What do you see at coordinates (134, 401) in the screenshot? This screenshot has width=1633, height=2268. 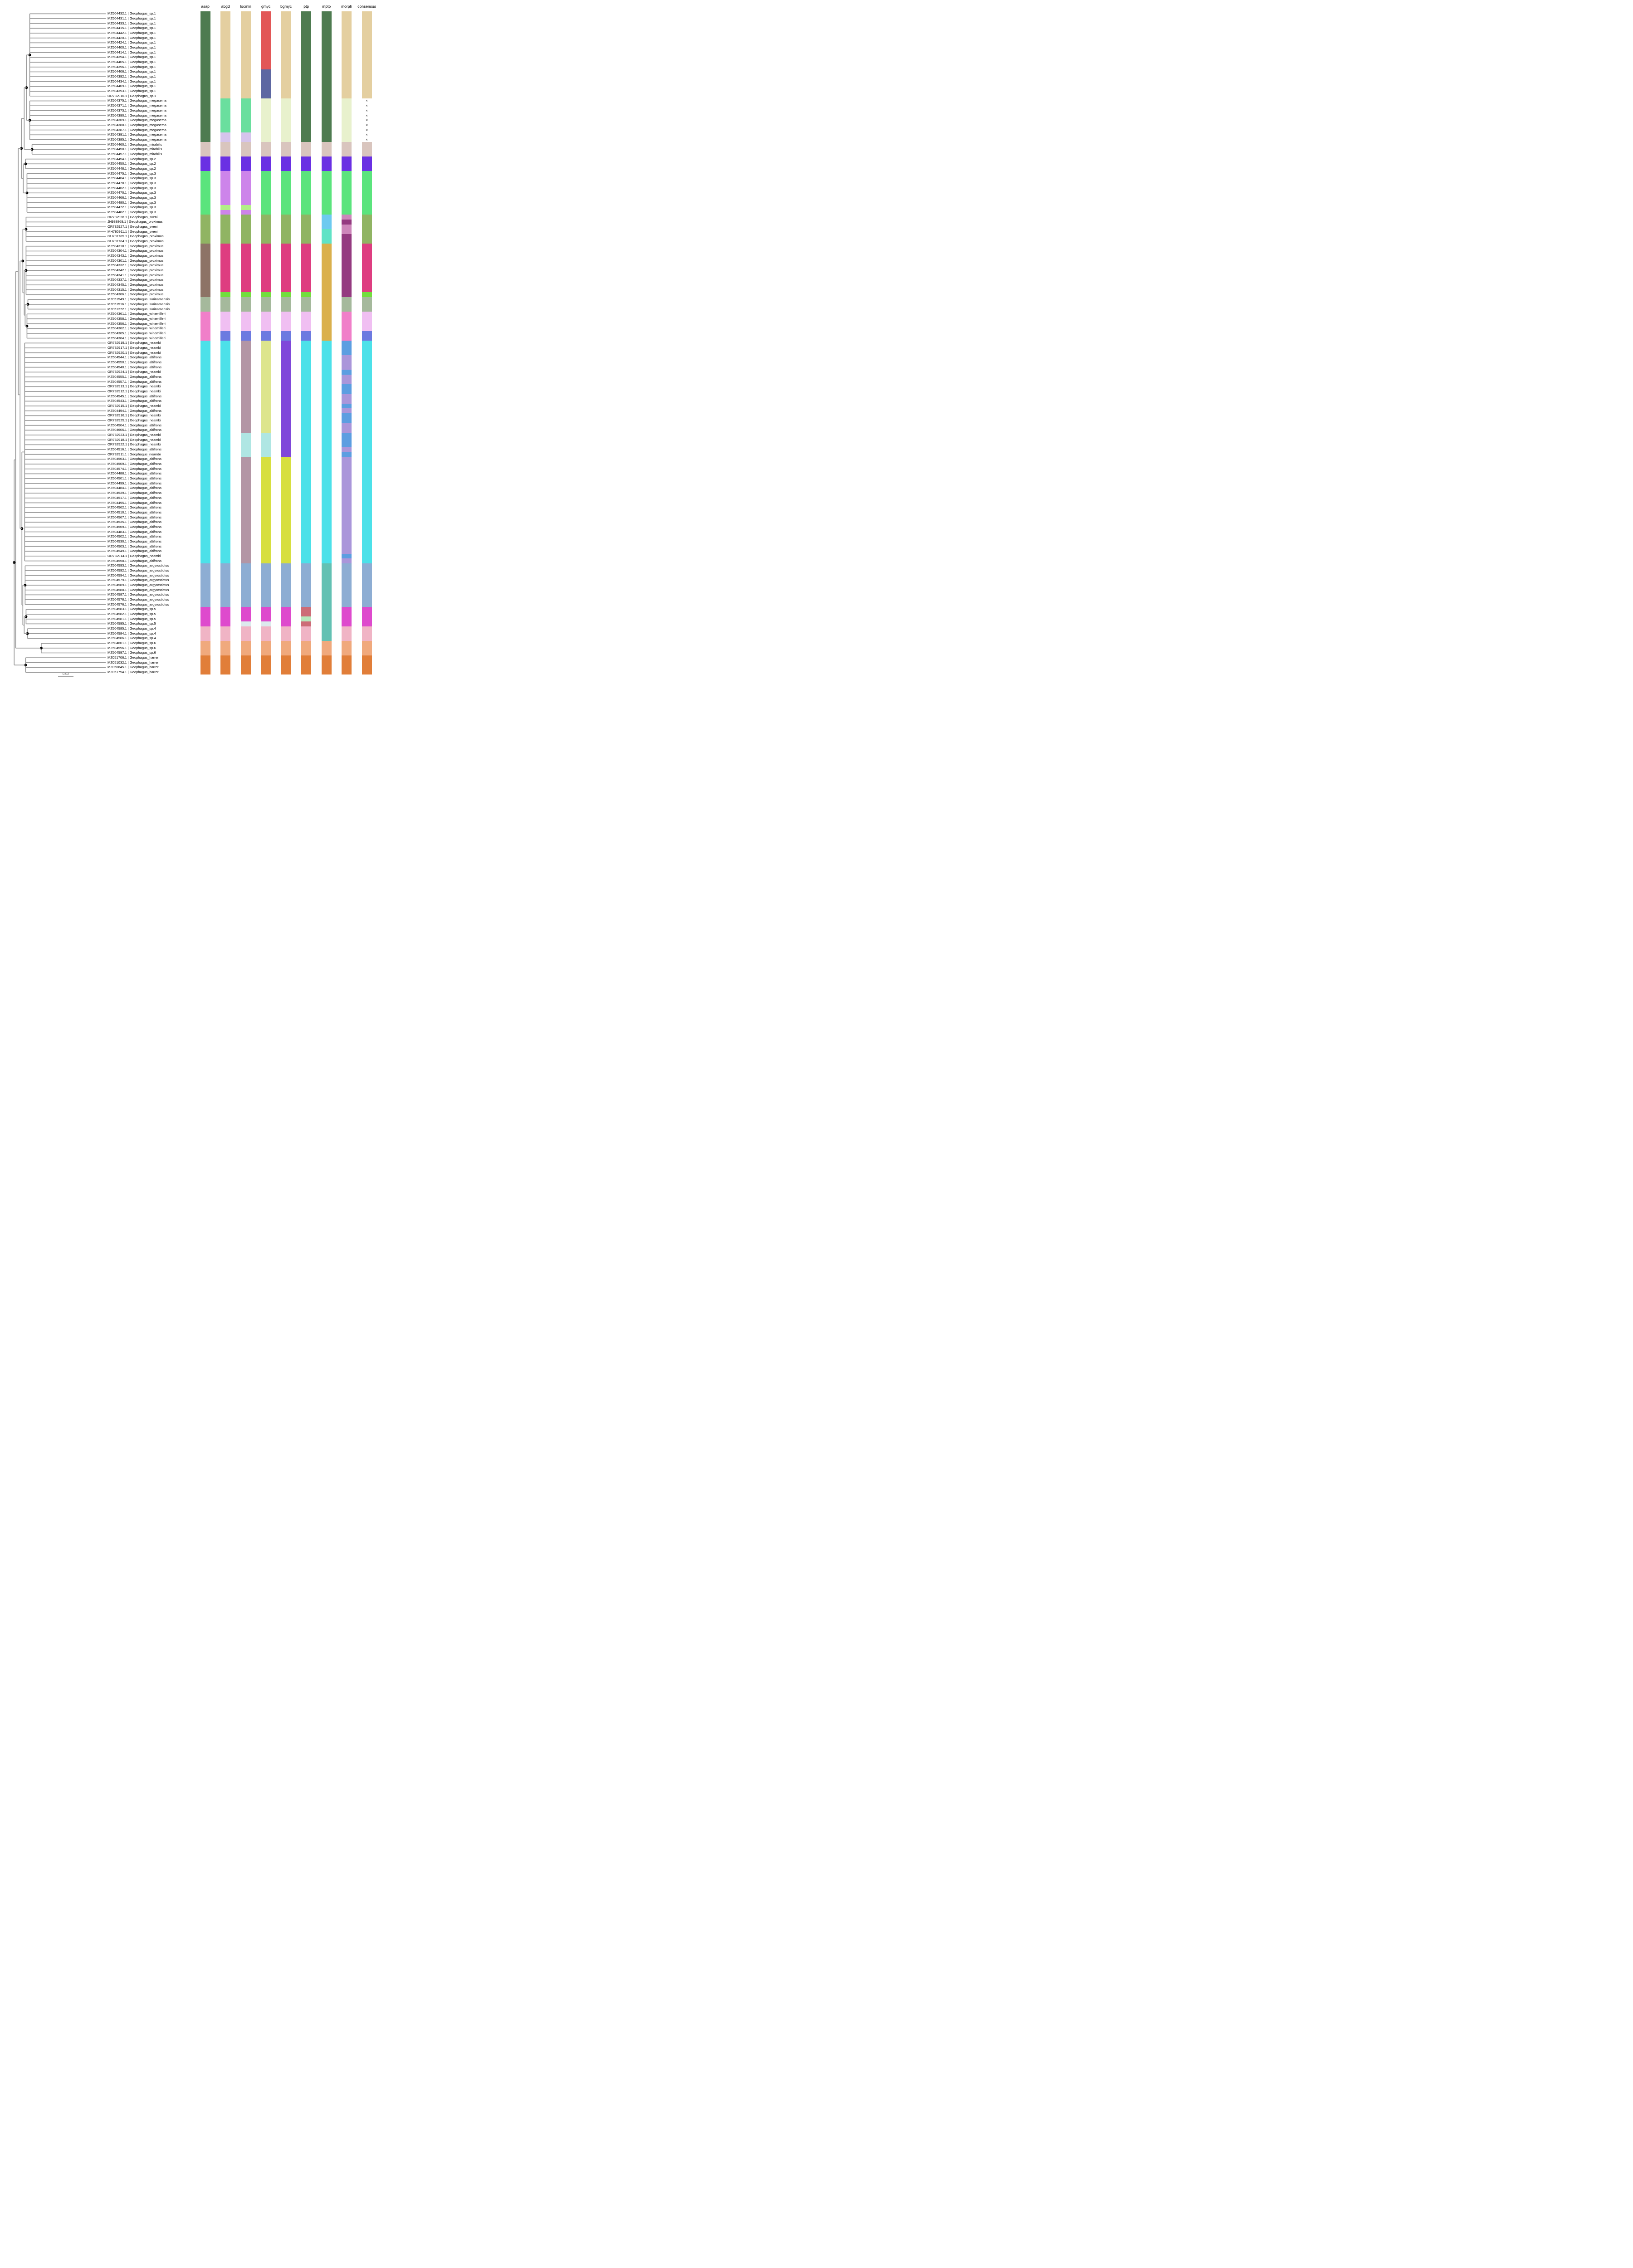 I see `tip-label: MZ504543.1 | Geophagus_altifrons` at bounding box center [134, 401].